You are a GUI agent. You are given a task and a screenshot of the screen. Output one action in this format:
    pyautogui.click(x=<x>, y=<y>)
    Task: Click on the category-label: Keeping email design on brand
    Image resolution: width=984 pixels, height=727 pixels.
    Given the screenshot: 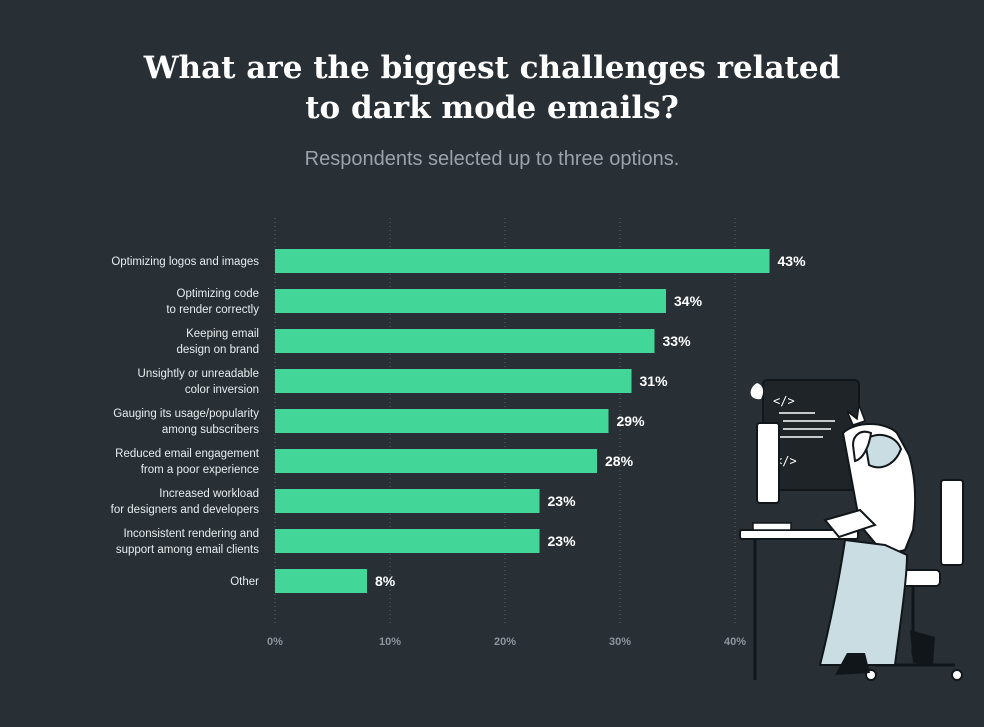 What is the action you would take?
    pyautogui.click(x=218, y=342)
    